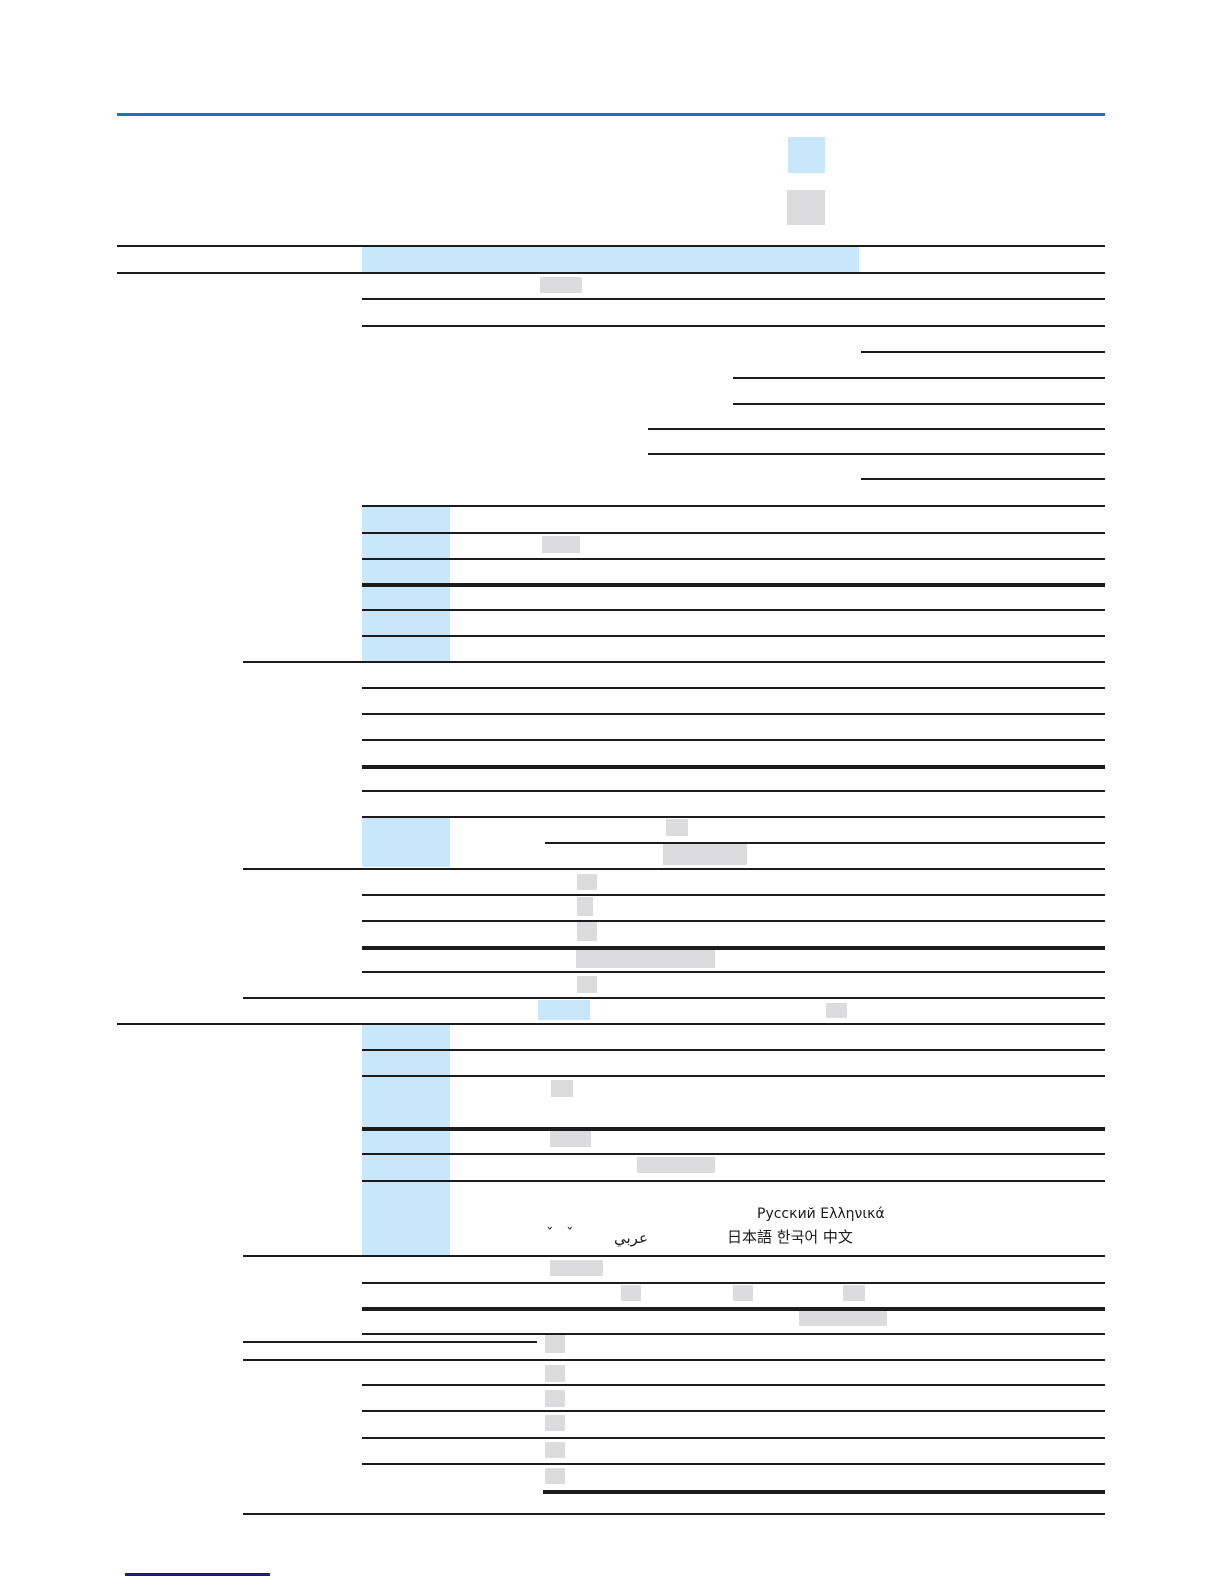 This screenshot has width=1224, height=1584. I want to click on highlight-row-bar, so click(610, 259).